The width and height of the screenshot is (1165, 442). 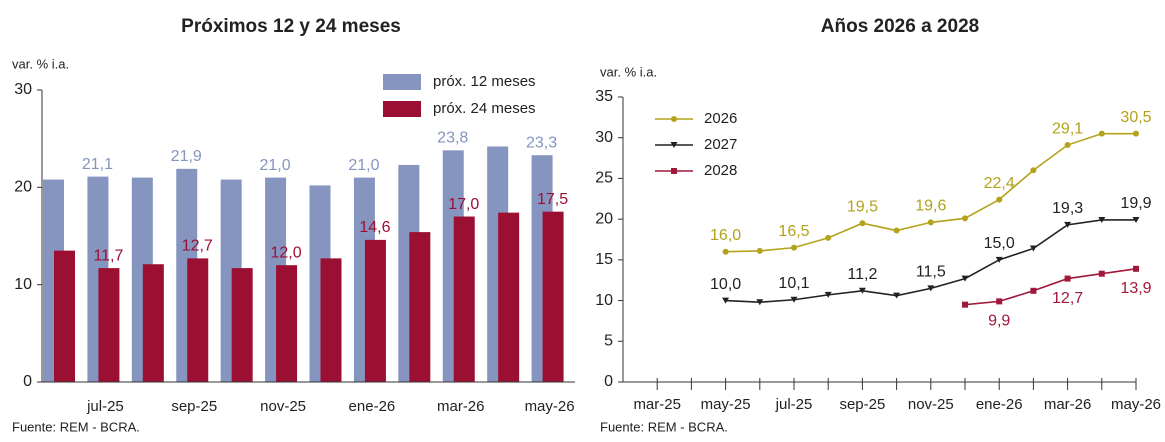 I want to click on chart-title: Años 2026 a 2028, so click(x=900, y=26).